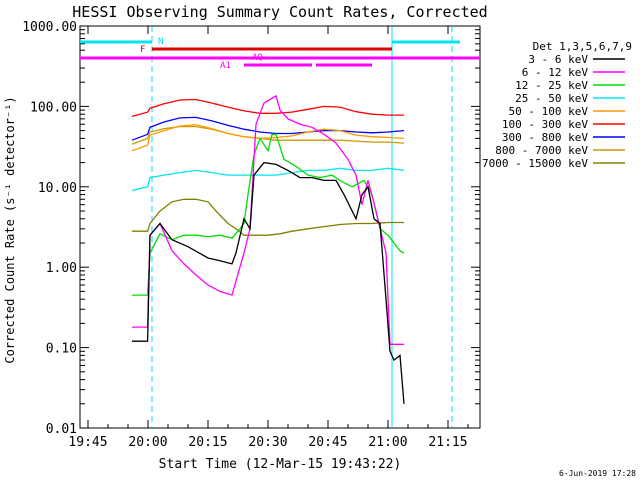  What do you see at coordinates (447, 442) in the screenshot?
I see `x-tick-label: 21:15` at bounding box center [447, 442].